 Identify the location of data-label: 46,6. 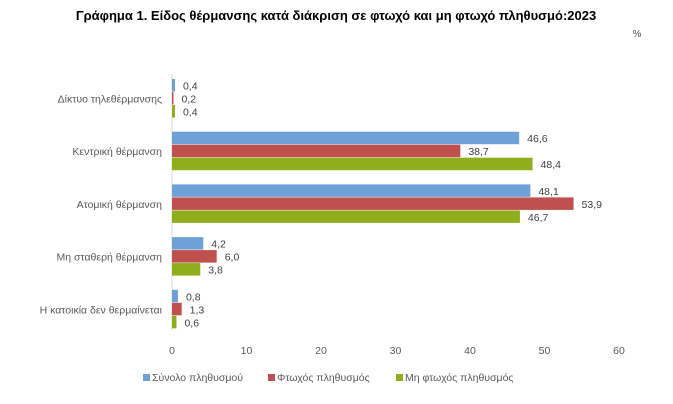
(537, 139).